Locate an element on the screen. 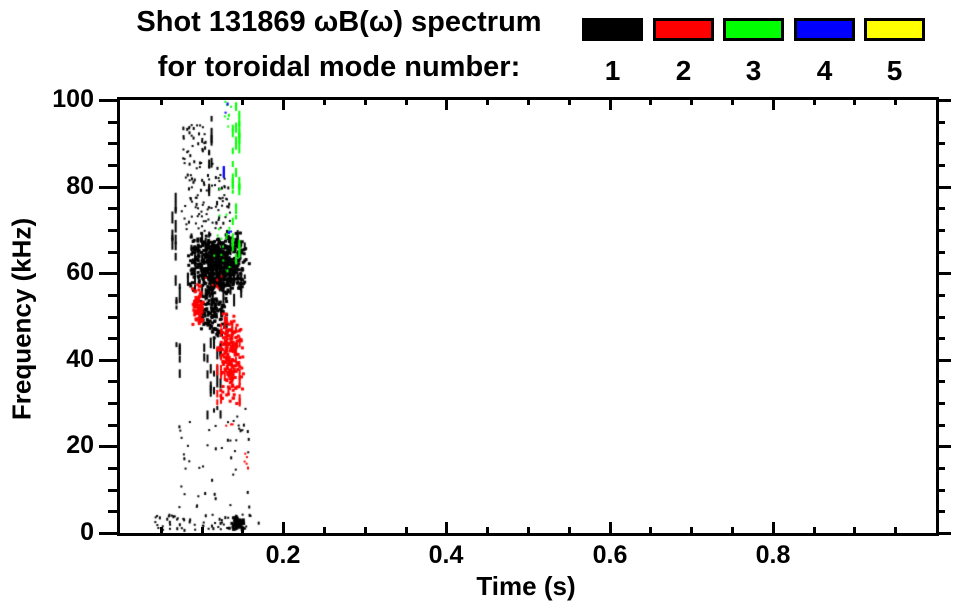 The height and width of the screenshot is (615, 963). y-tick-label: 20 is located at coordinates (80, 445).